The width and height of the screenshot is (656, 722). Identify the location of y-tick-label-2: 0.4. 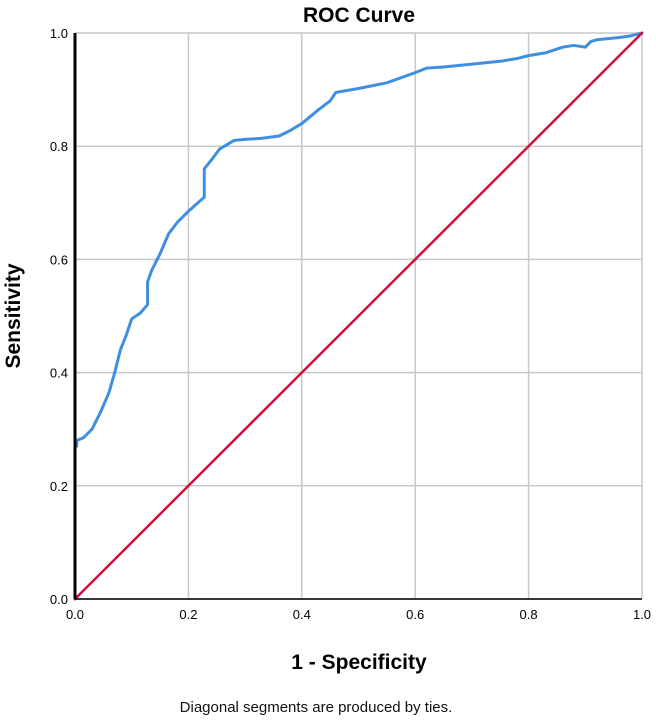
(59, 373).